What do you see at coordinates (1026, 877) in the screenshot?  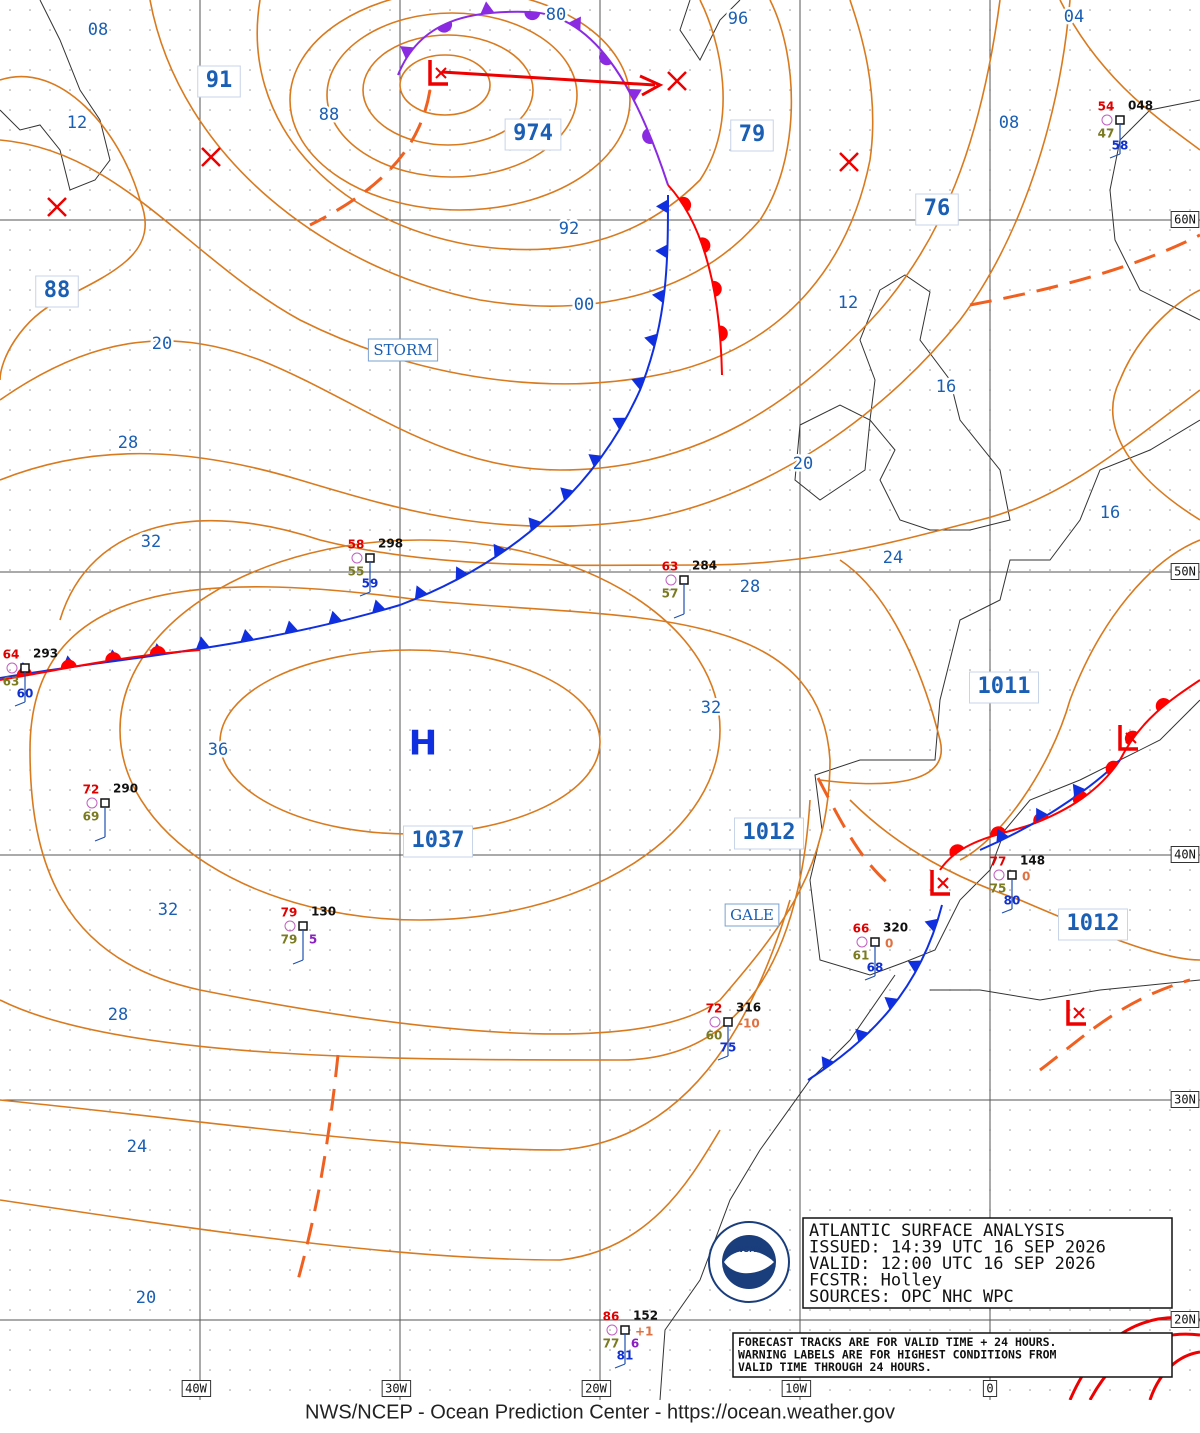 I see `station-tendency: 0` at bounding box center [1026, 877].